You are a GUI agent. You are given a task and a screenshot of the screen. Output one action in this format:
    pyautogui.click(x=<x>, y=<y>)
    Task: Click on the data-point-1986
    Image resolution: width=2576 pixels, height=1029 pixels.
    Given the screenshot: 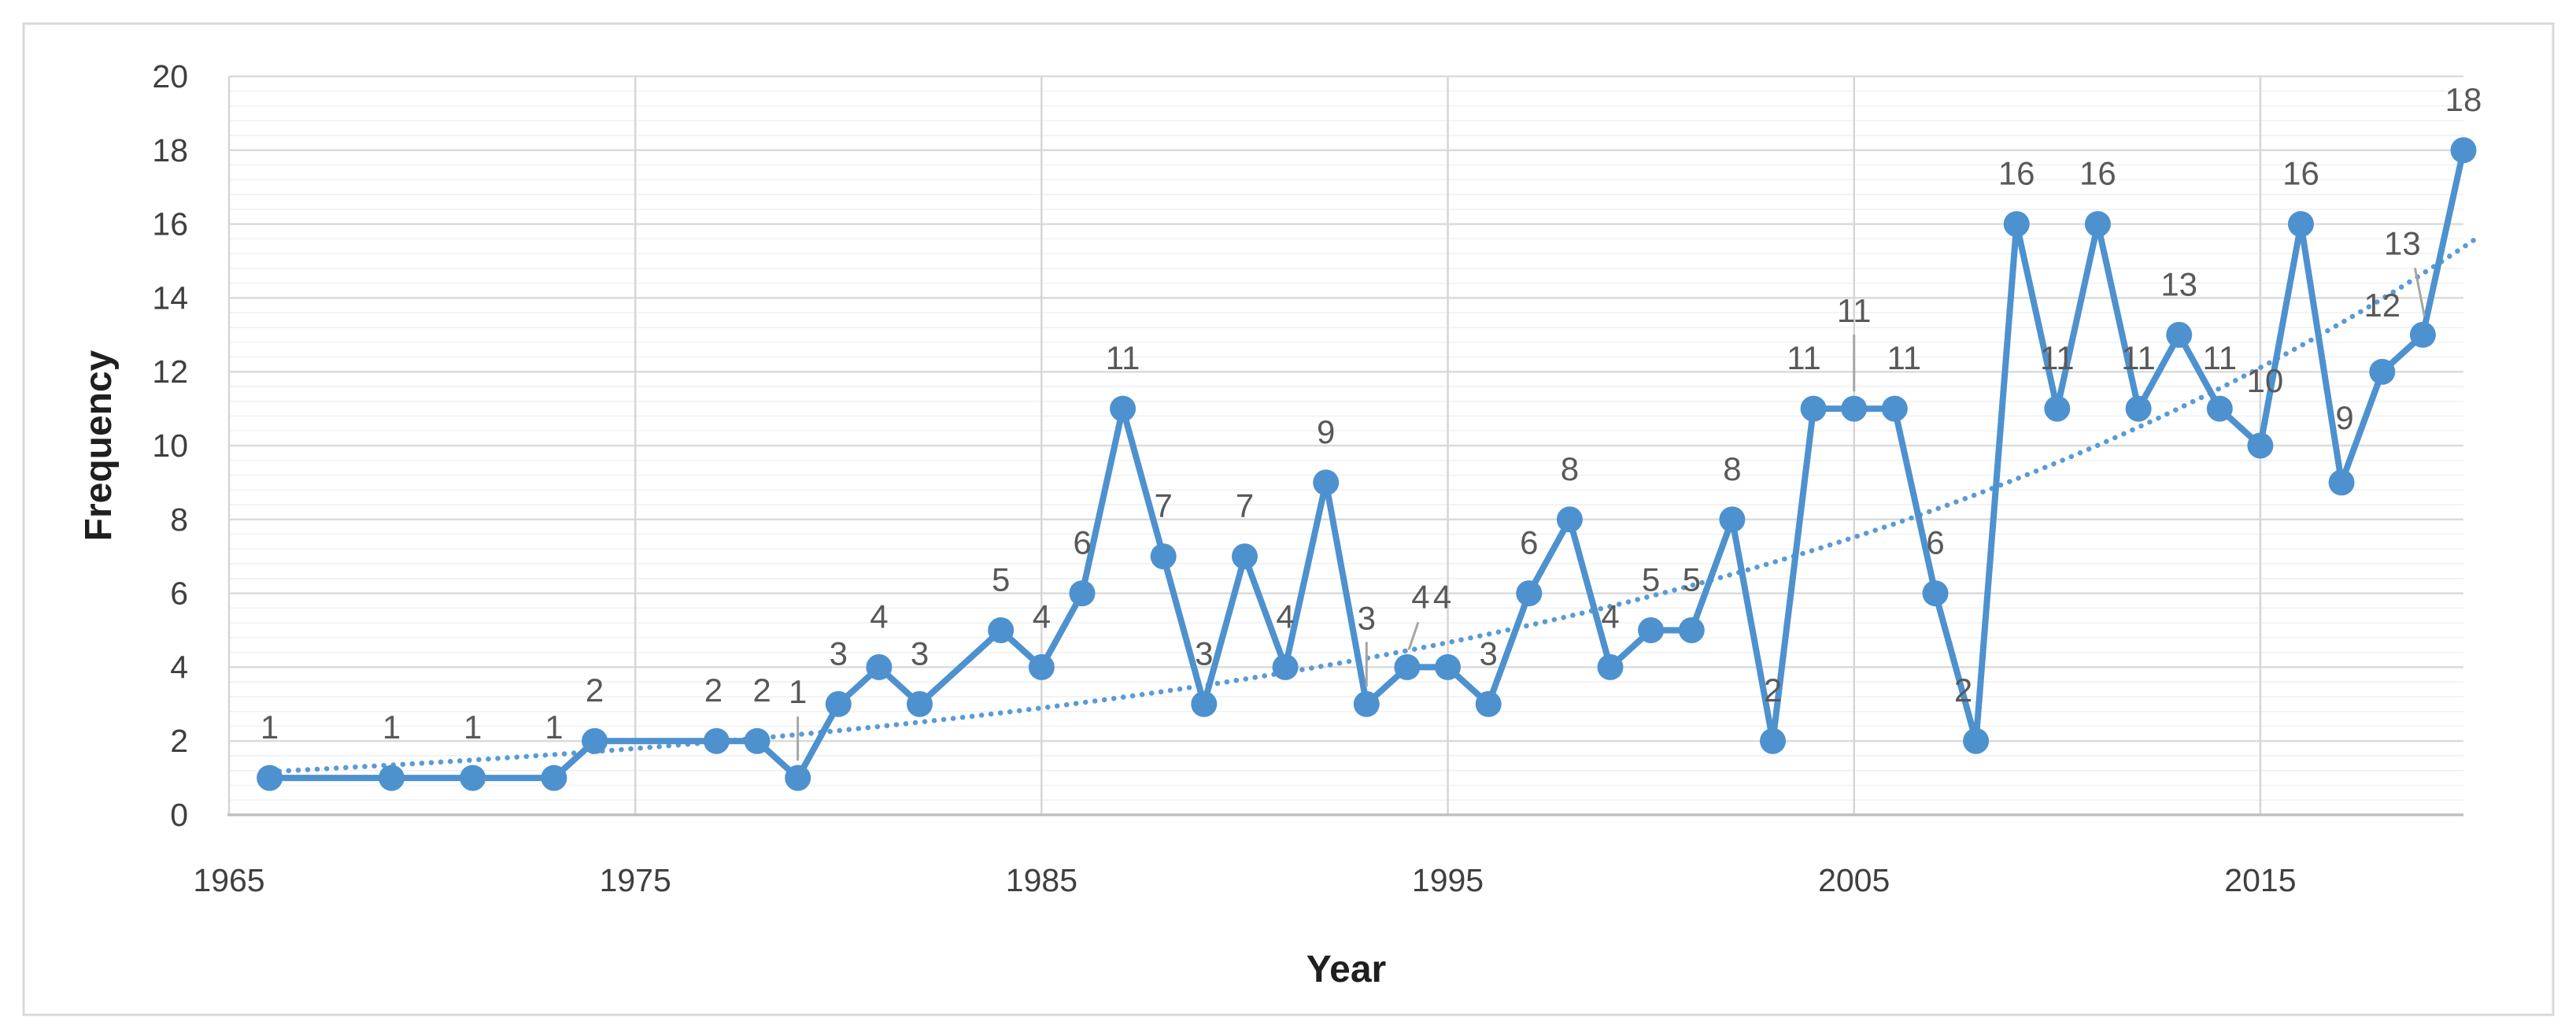 What is the action you would take?
    pyautogui.click(x=1082, y=593)
    